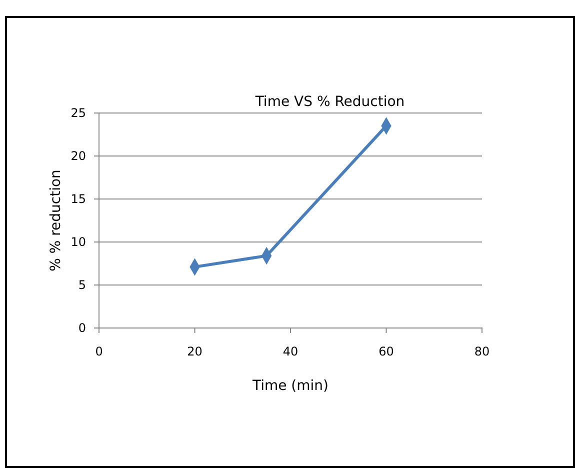  I want to click on y-tick-label: 5, so click(82, 285).